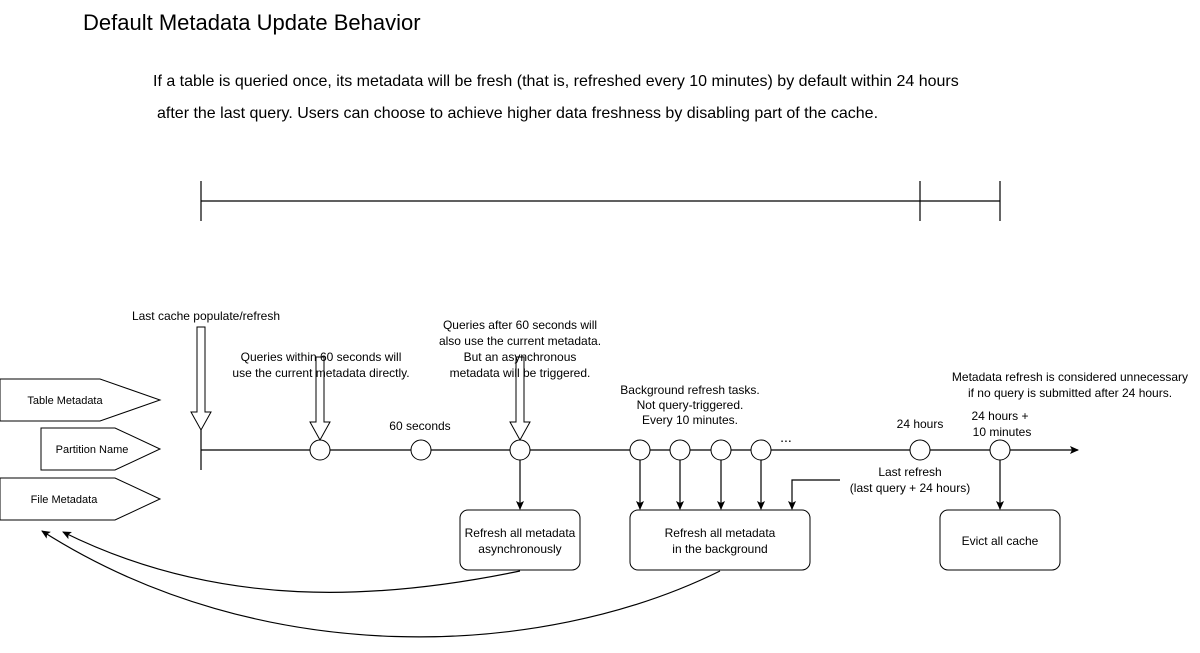 The image size is (1200, 653). I want to click on cache-part-file-metadata: File Metadata, so click(81, 499).